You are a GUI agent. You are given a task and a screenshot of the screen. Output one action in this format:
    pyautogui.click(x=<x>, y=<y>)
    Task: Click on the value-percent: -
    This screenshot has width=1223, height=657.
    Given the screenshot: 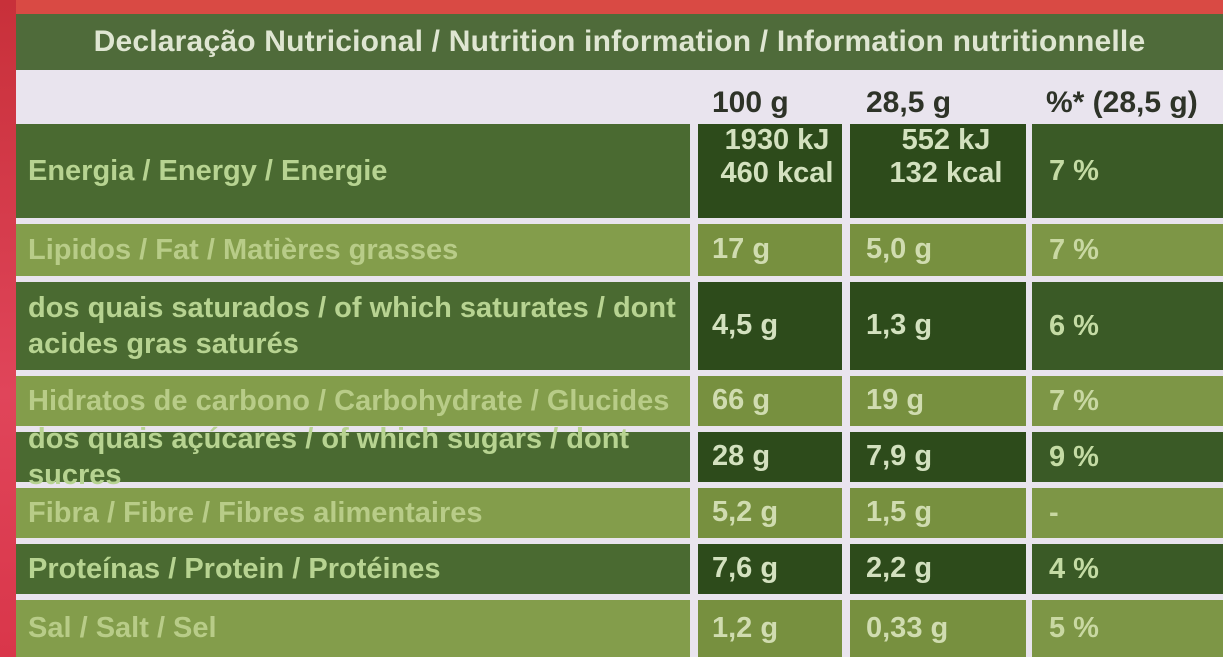 What is the action you would take?
    pyautogui.click(x=1127, y=513)
    